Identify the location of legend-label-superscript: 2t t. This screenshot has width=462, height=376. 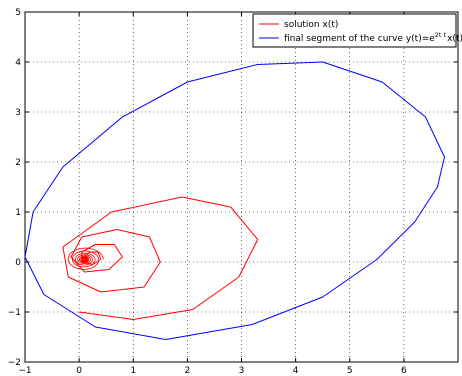
(441, 35).